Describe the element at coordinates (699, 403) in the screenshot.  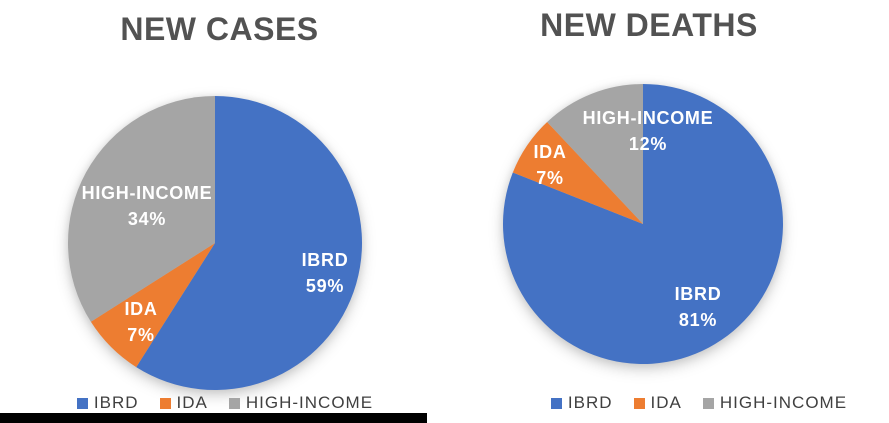
I see `legend-new-deaths: IBRD IDA HIGH-INCOME` at that location.